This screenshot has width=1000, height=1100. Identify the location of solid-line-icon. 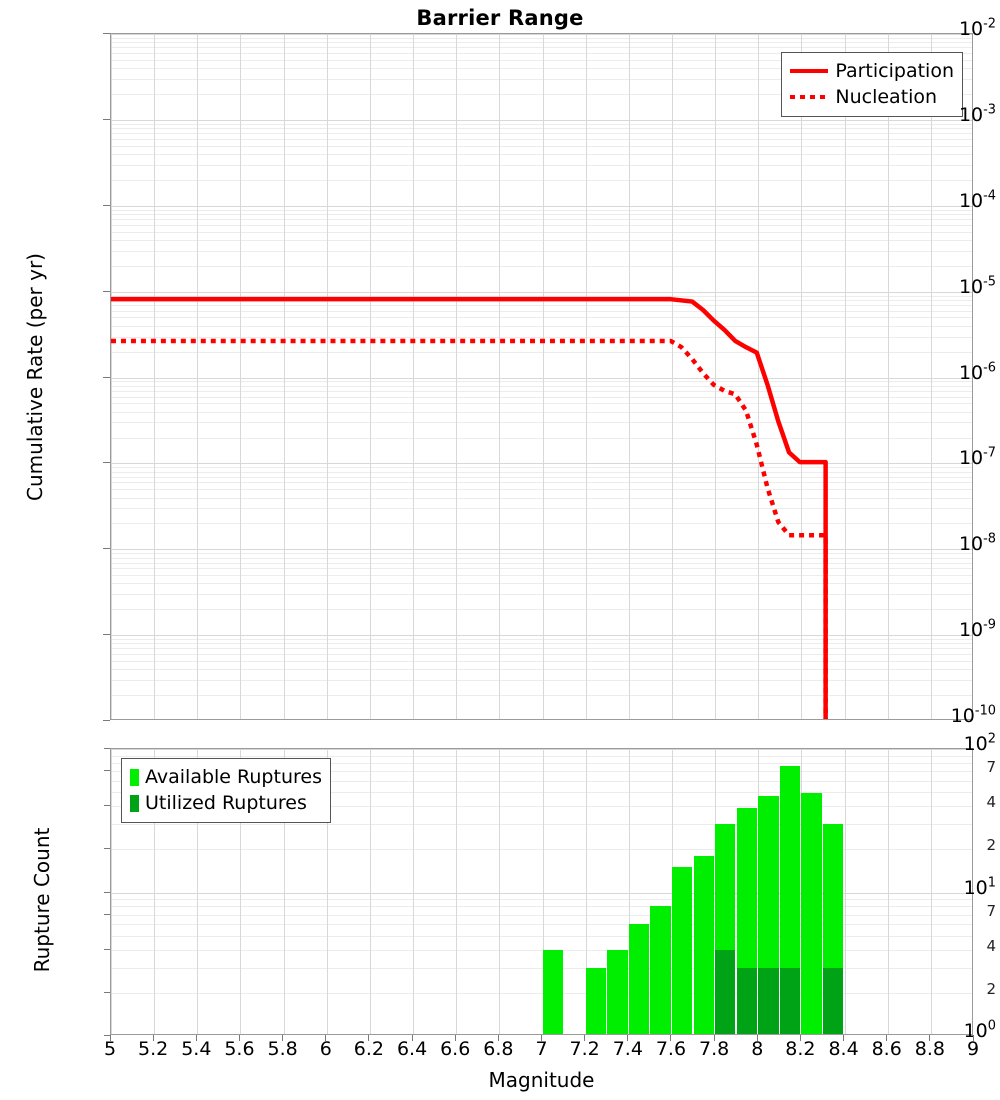
(809, 71).